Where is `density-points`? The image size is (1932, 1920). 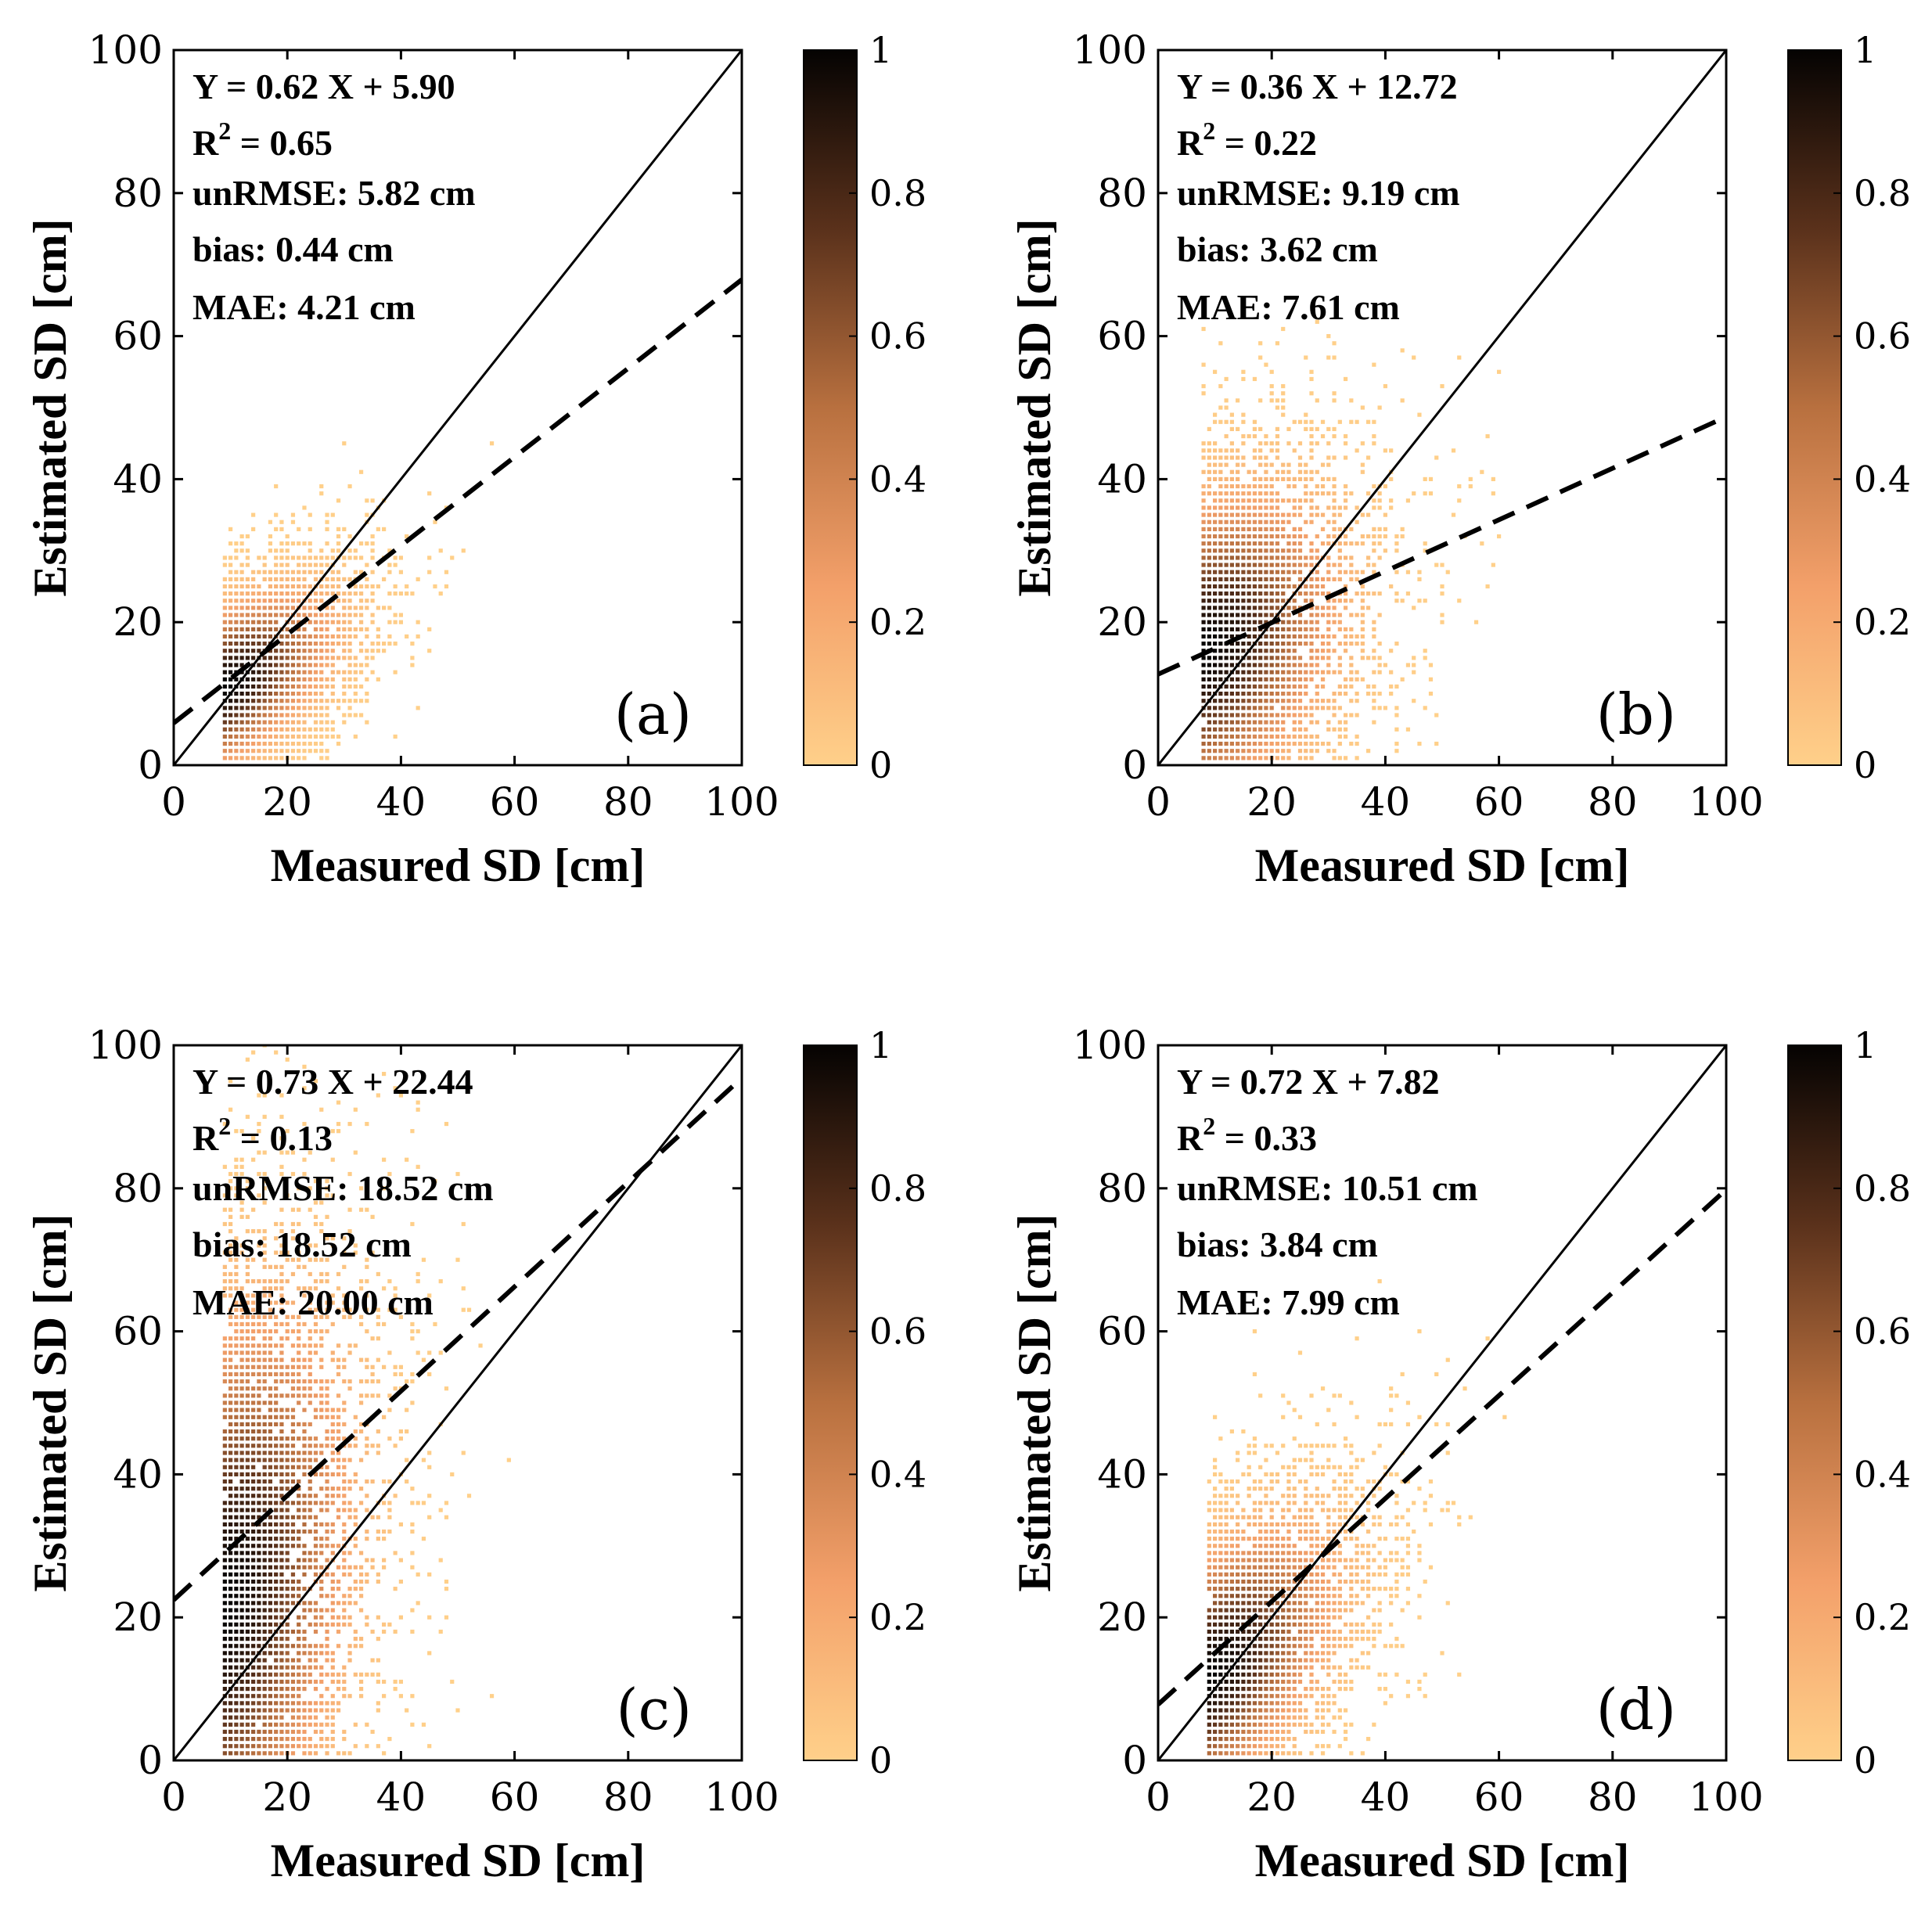
density-points is located at coordinates (1352, 539).